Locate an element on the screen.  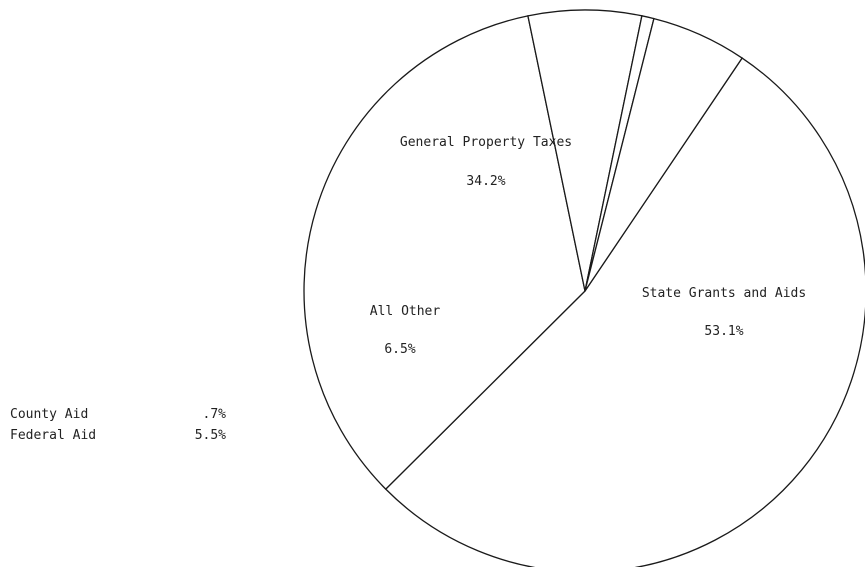
side-legend-label: Federal Aid is located at coordinates (53, 435).